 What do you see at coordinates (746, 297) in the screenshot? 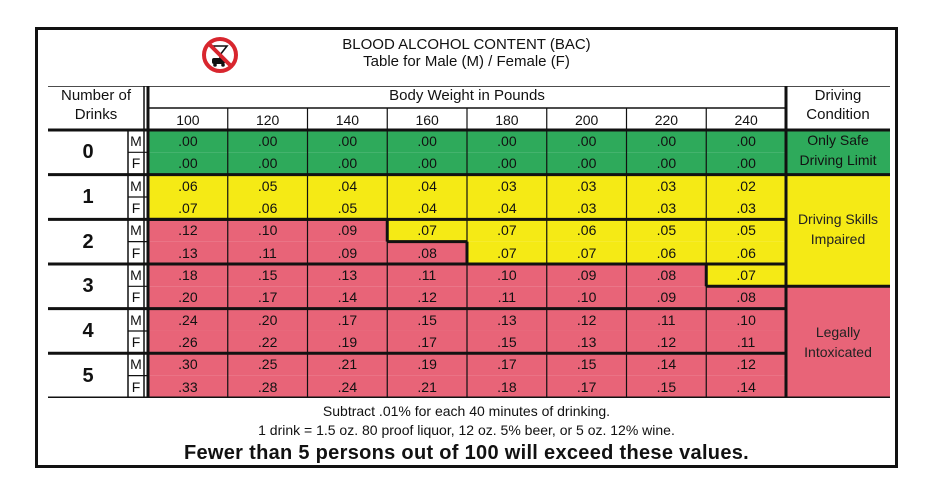
I see `bac-value-cell: .08` at bounding box center [746, 297].